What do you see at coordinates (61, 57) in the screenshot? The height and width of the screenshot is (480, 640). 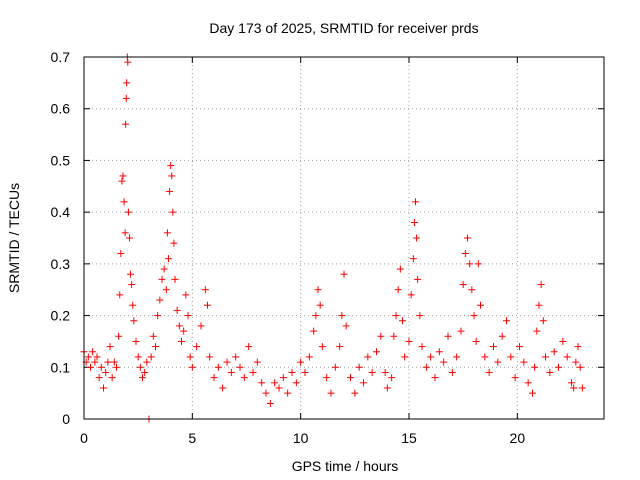 I see `y-tick-label: 0.7` at bounding box center [61, 57].